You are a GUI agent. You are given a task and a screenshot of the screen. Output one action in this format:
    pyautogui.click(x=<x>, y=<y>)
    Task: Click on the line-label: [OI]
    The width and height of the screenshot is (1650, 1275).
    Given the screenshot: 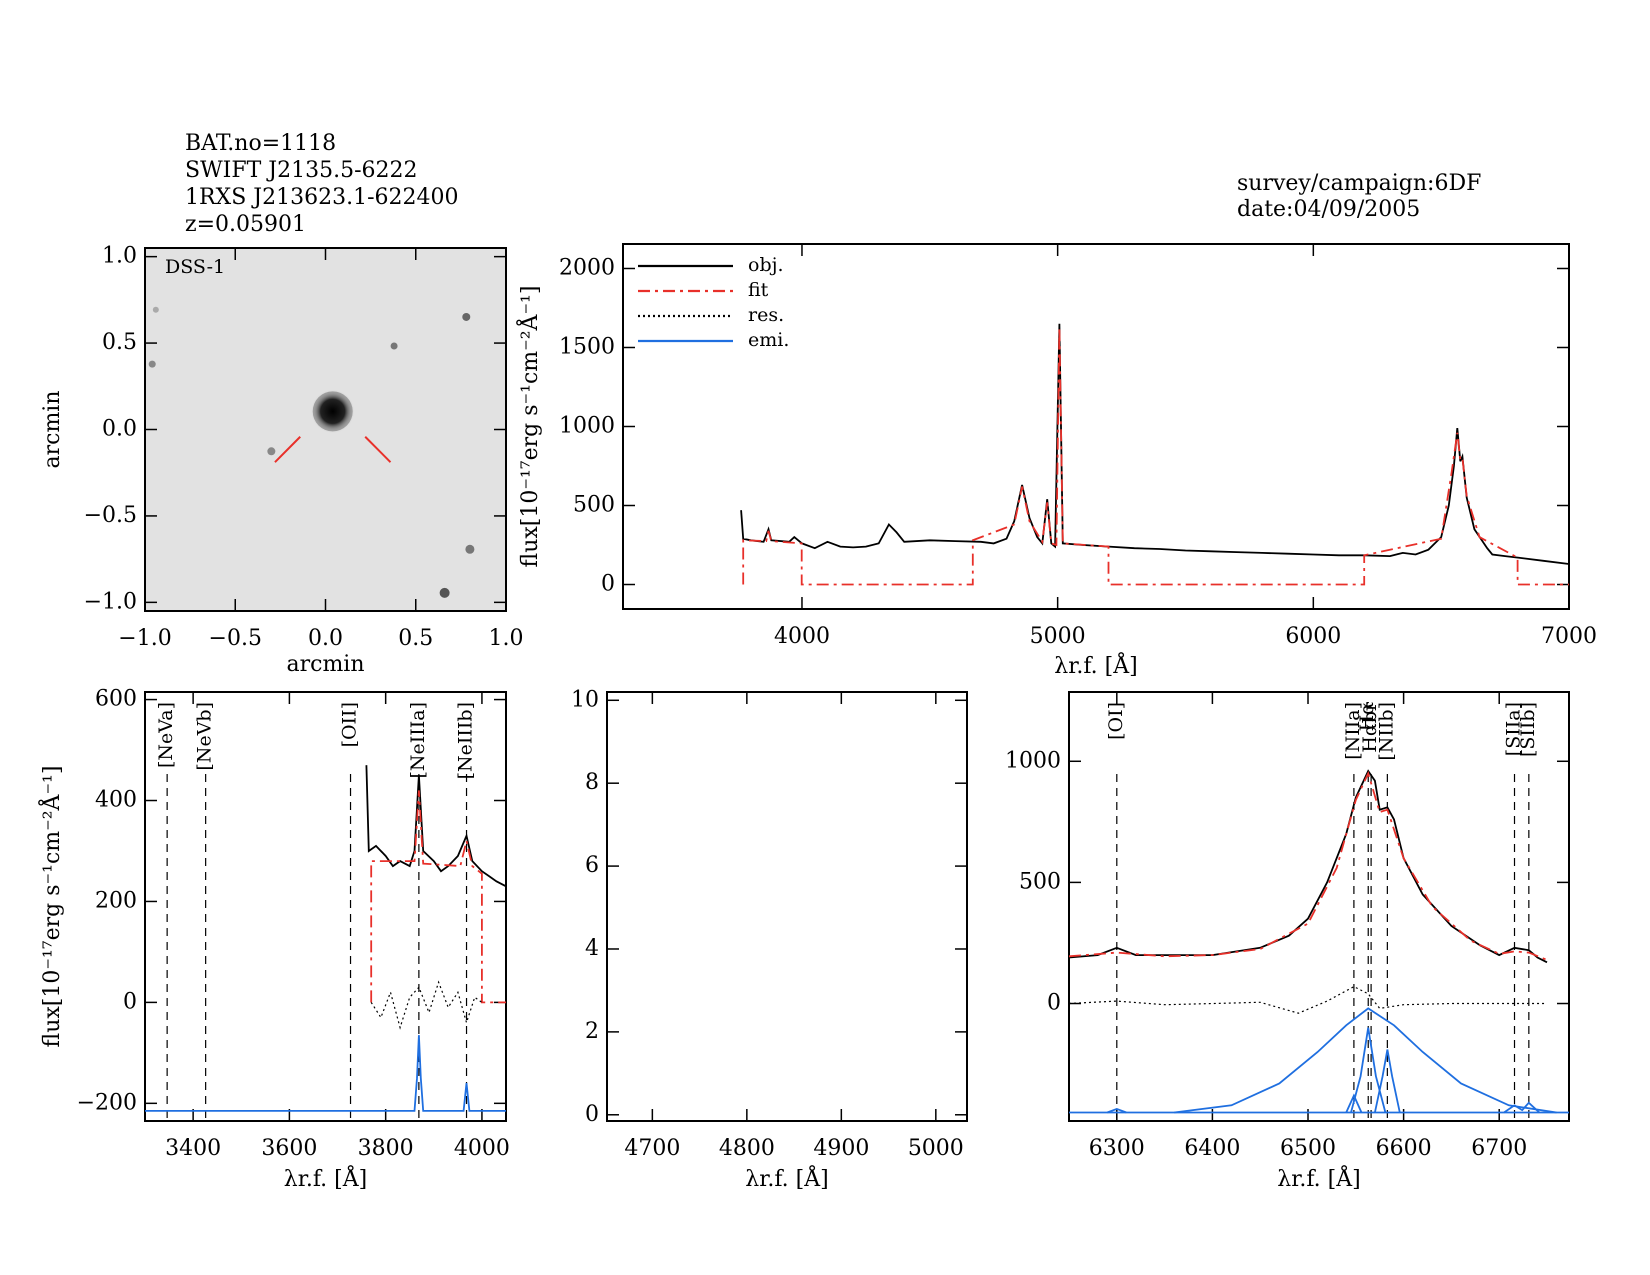 What is the action you would take?
    pyautogui.click(x=1116, y=721)
    